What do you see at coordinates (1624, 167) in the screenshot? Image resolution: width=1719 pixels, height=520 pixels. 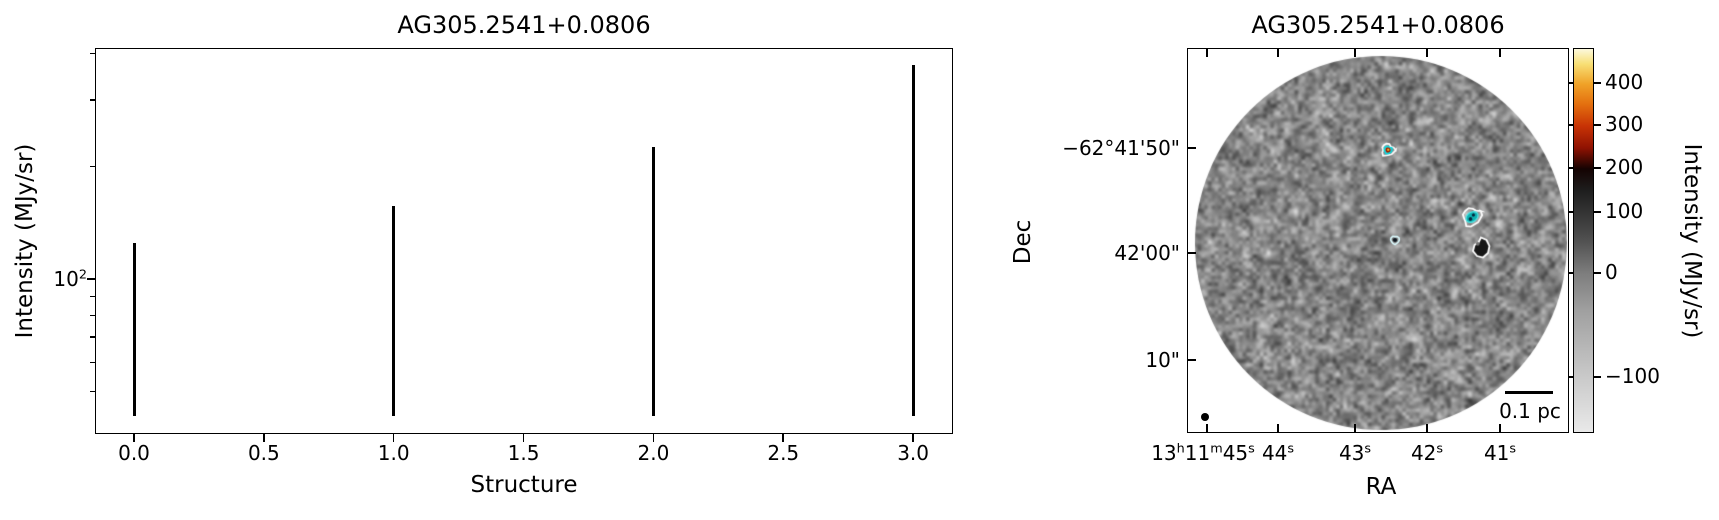 I see `colorbar-tick-label: 200` at bounding box center [1624, 167].